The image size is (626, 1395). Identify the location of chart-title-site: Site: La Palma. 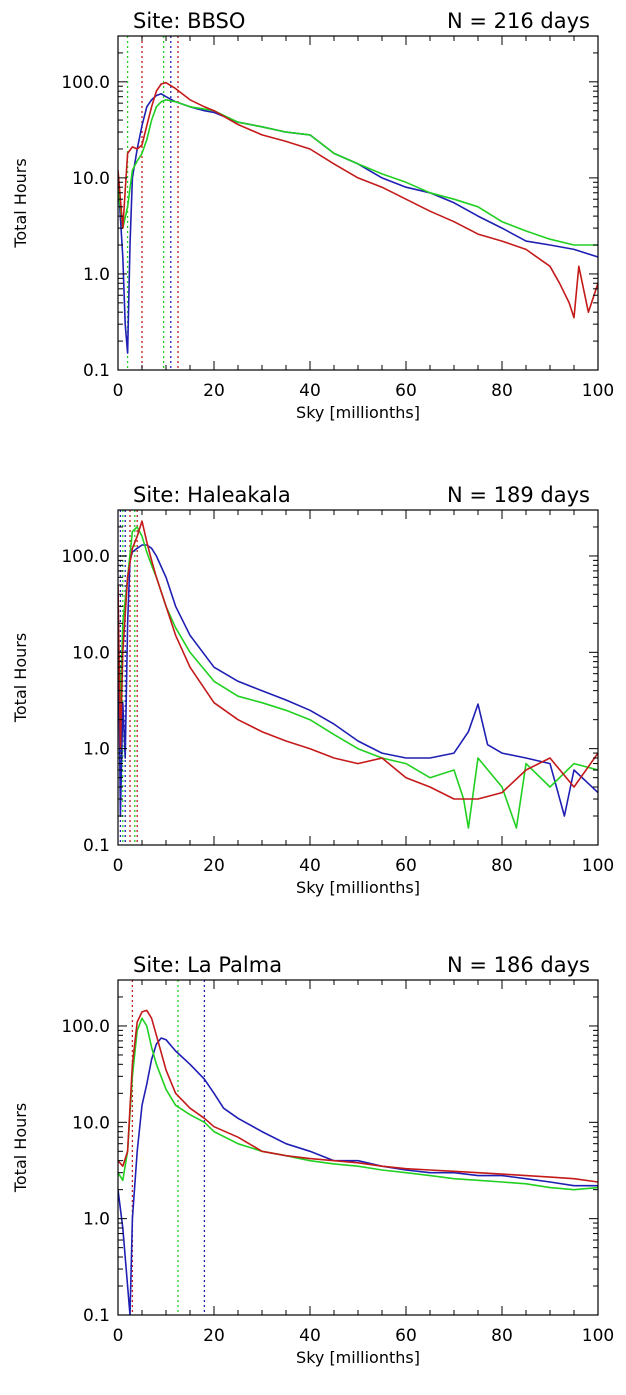
(207, 965).